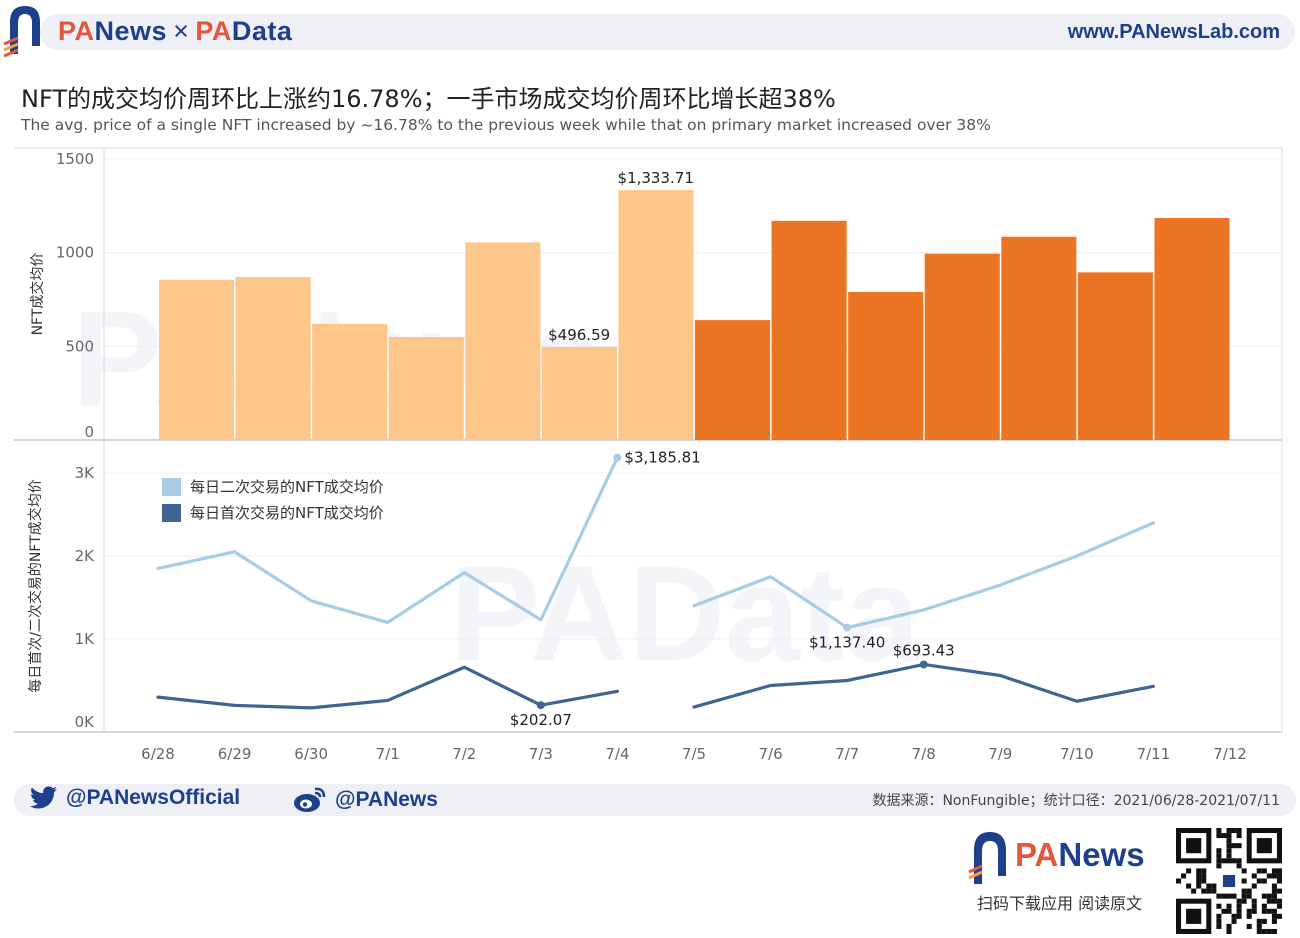  What do you see at coordinates (1060, 903) in the screenshot?
I see `download-caption: 扫码下载应用 阅读原文` at bounding box center [1060, 903].